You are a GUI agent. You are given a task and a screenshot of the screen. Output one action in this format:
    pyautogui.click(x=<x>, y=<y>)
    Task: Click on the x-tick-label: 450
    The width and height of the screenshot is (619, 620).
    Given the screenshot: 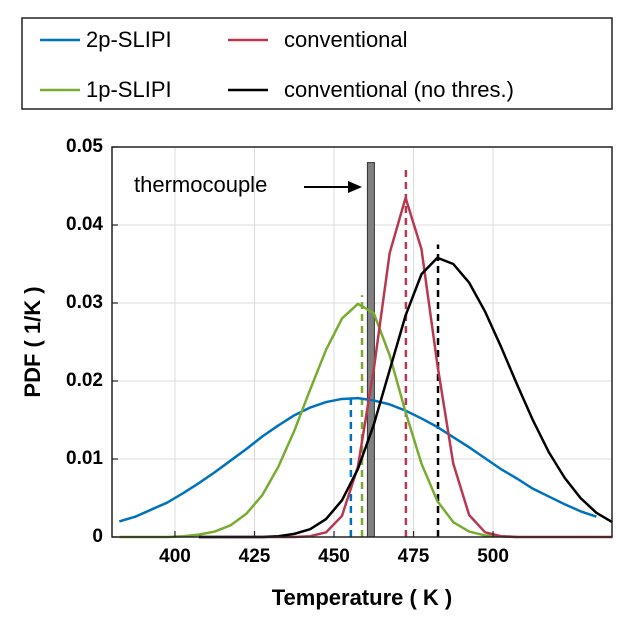 What is the action you would take?
    pyautogui.click(x=334, y=556)
    